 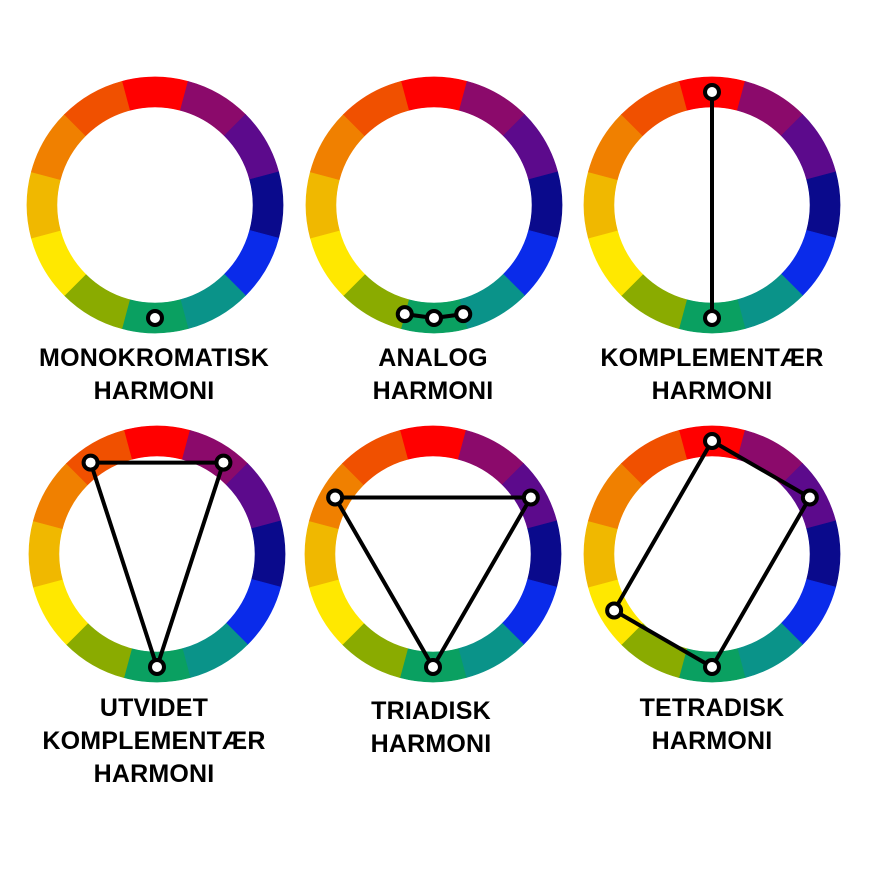 I want to click on label-analog: ANALOG HARMONI, so click(x=433, y=375).